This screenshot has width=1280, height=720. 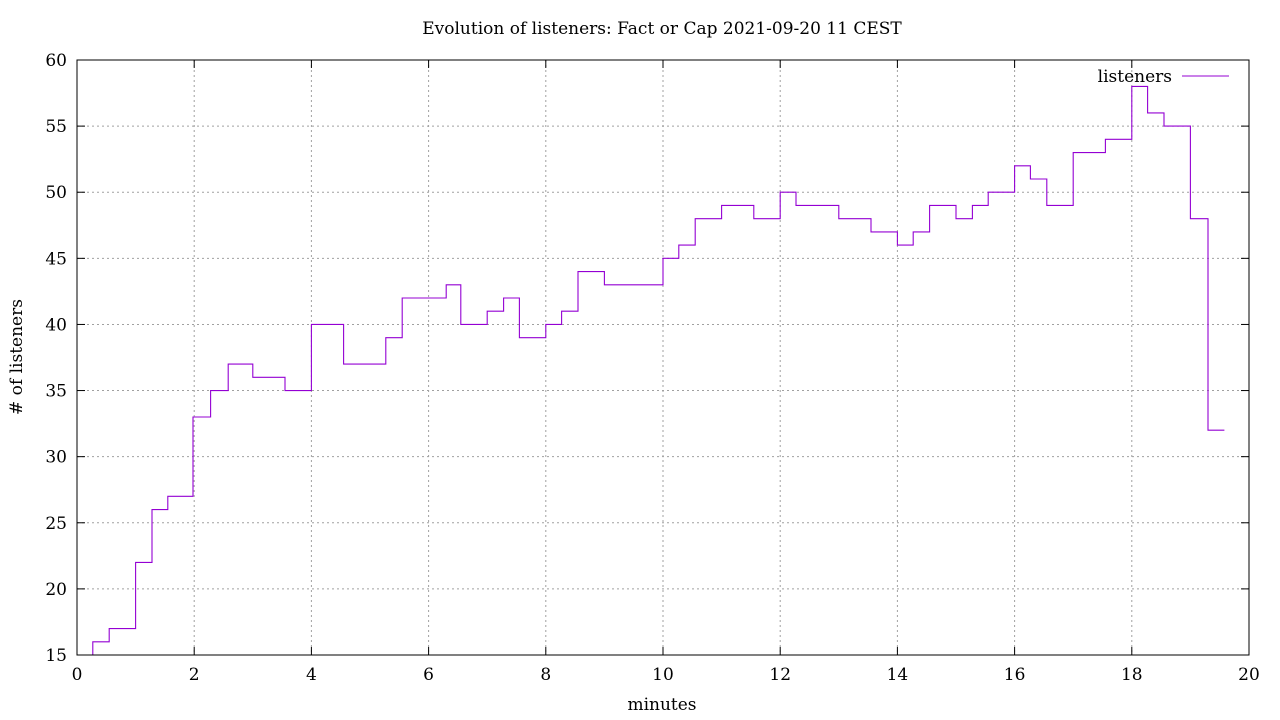 I want to click on y-tick-label: 45, so click(x=56, y=259).